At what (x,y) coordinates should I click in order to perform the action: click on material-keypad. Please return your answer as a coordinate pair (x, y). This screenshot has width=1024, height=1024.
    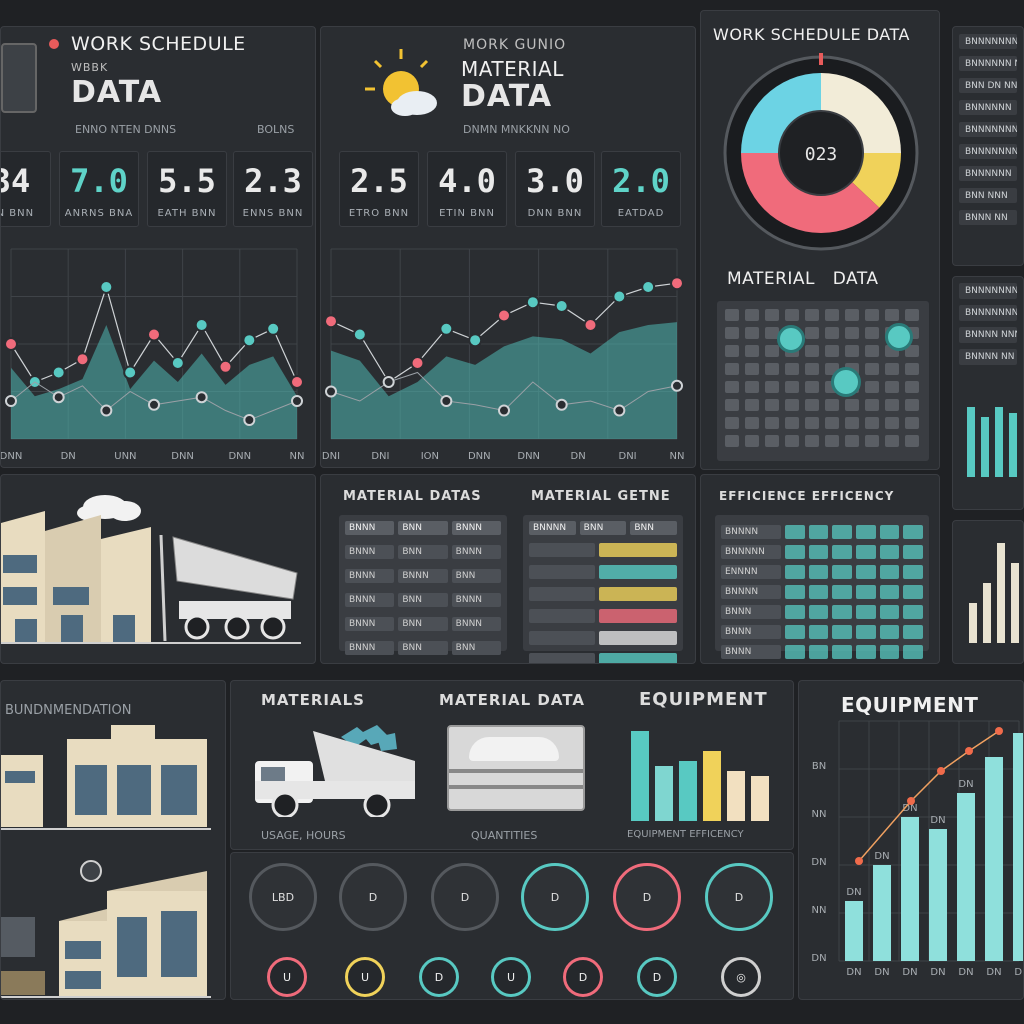
    Looking at the image, I should click on (823, 381).